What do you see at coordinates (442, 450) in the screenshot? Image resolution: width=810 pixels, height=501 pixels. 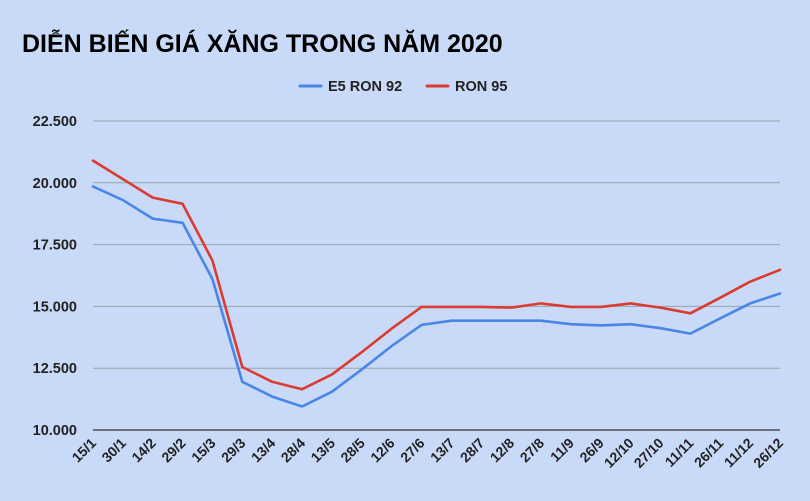 I see `x-tick-label: 13/7` at bounding box center [442, 450].